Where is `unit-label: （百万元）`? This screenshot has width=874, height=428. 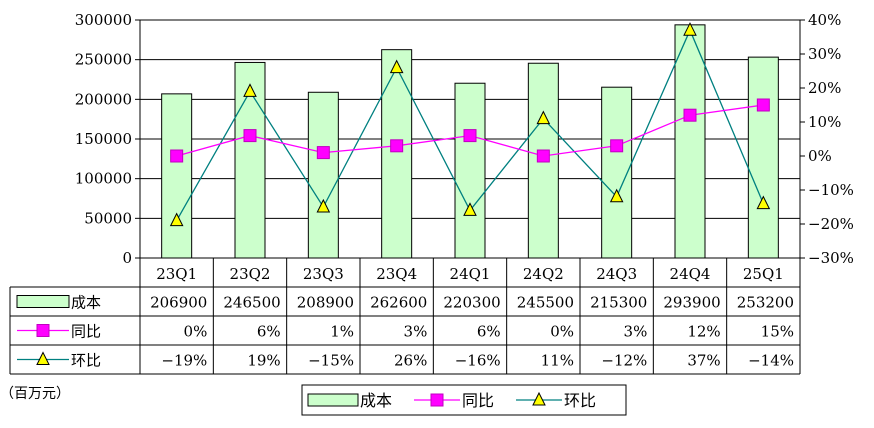 unit-label: （百万元） is located at coordinates (35, 394).